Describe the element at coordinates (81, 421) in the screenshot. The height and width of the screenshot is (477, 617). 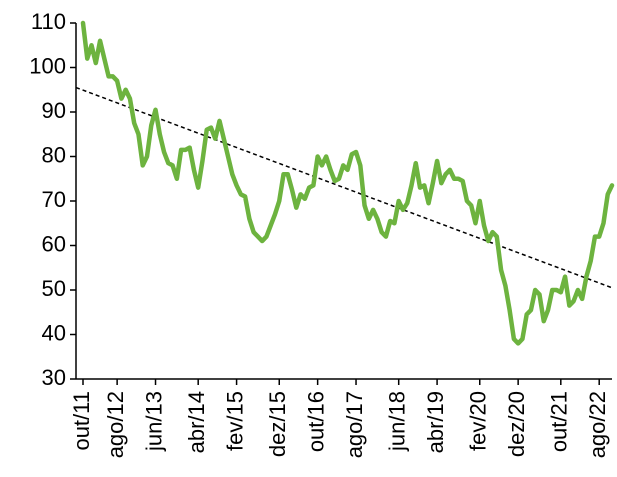
I see `x-tick-label: out/11` at that location.